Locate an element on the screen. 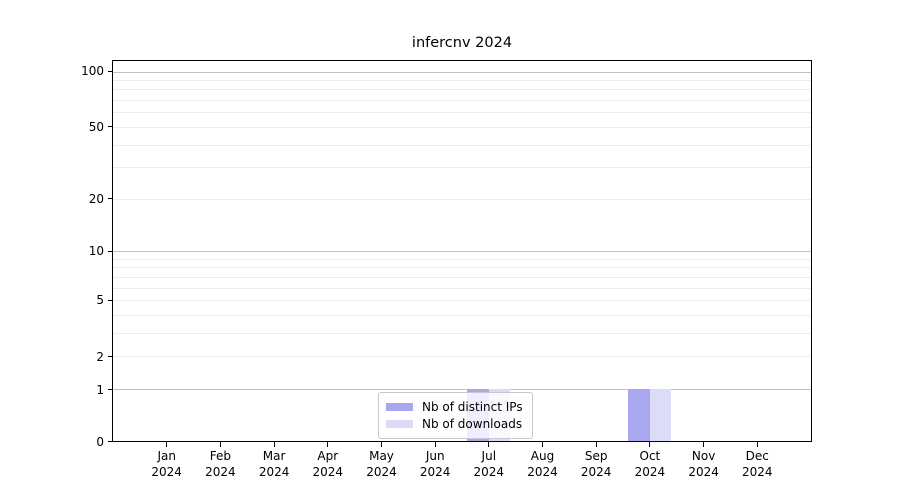 The image size is (900, 500). legend: Nb of distinct IPs Nb of downloads is located at coordinates (455, 415).